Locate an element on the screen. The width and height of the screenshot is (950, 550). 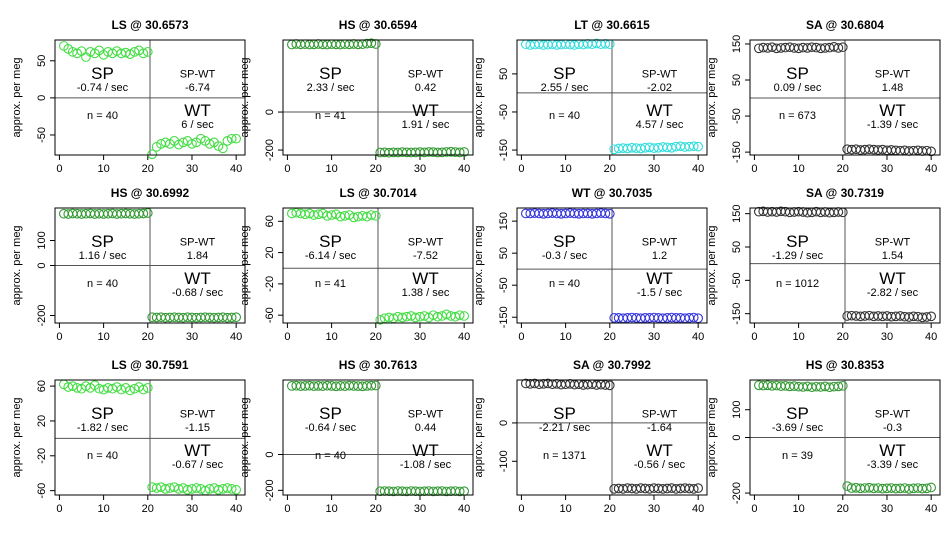
y-tick-label: -200 is located at coordinates (737, 493).